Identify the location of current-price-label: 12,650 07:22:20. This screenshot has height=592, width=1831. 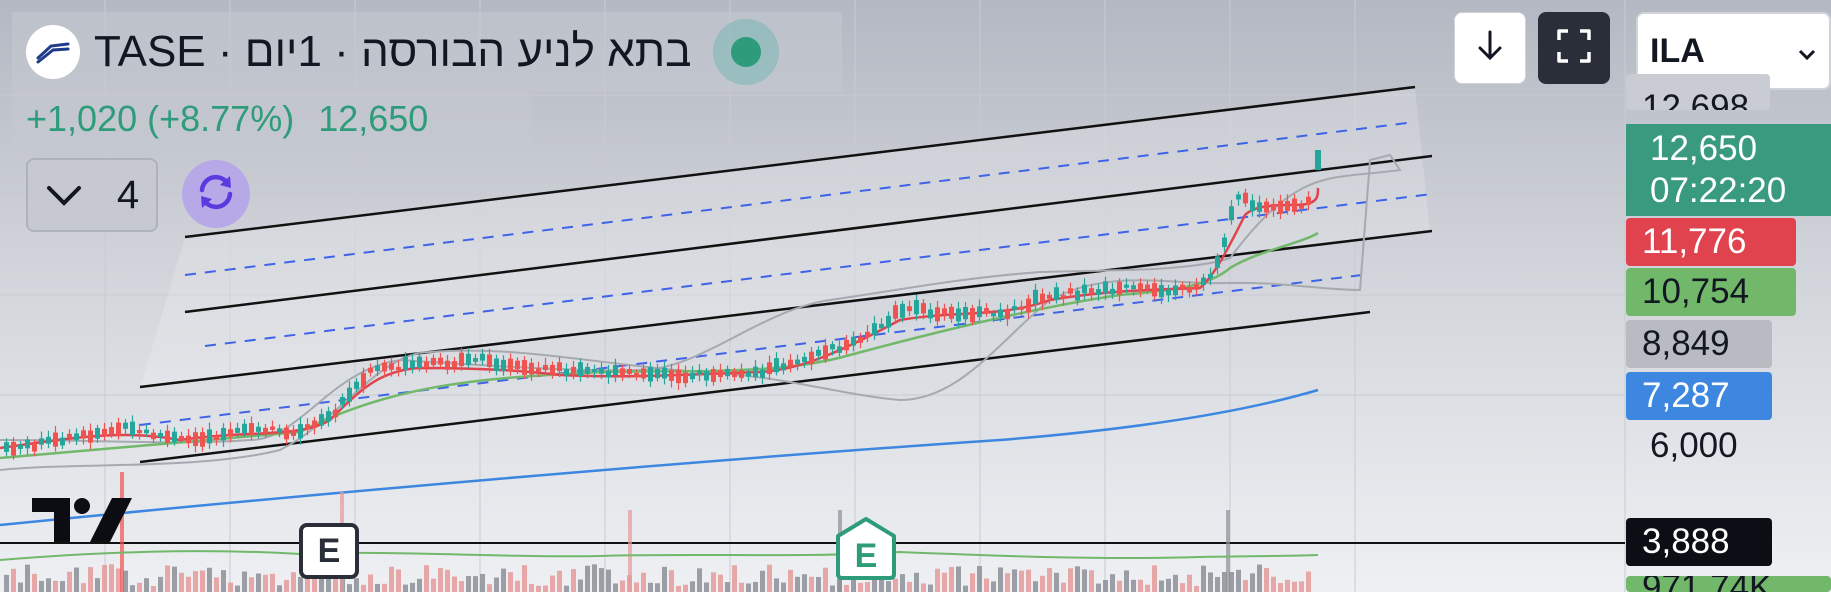
(1728, 170).